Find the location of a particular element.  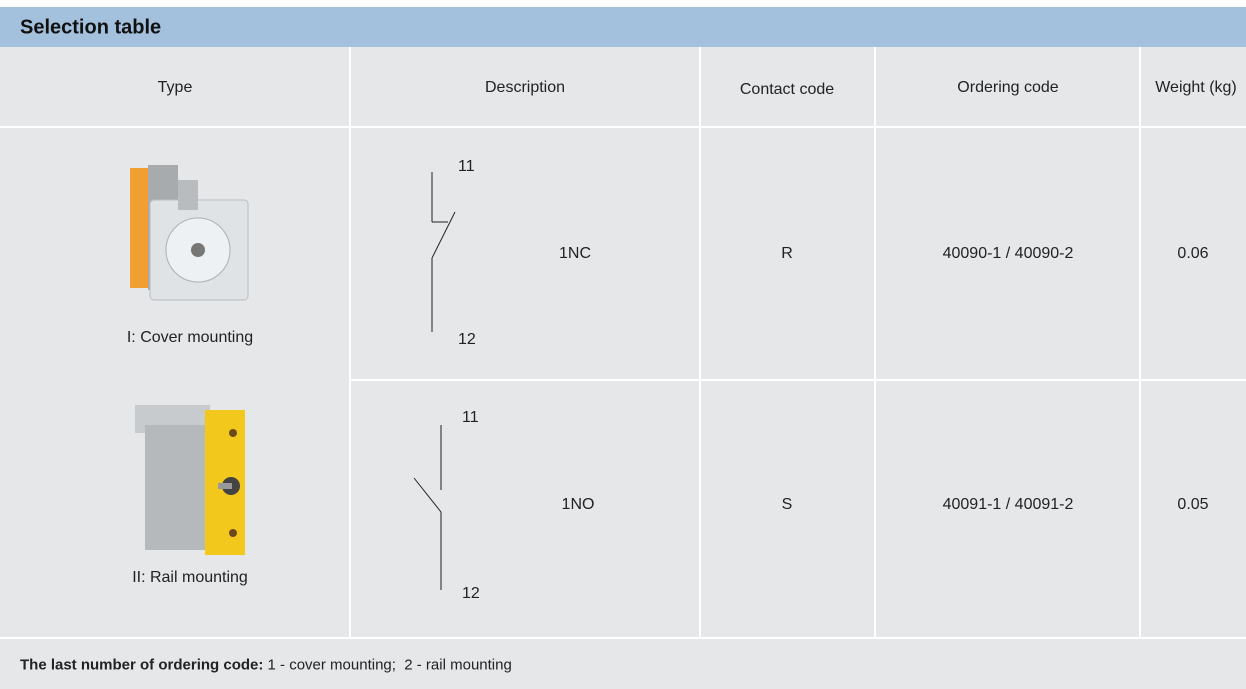

footnote-label: The last number of ordering code: is located at coordinates (142, 665).